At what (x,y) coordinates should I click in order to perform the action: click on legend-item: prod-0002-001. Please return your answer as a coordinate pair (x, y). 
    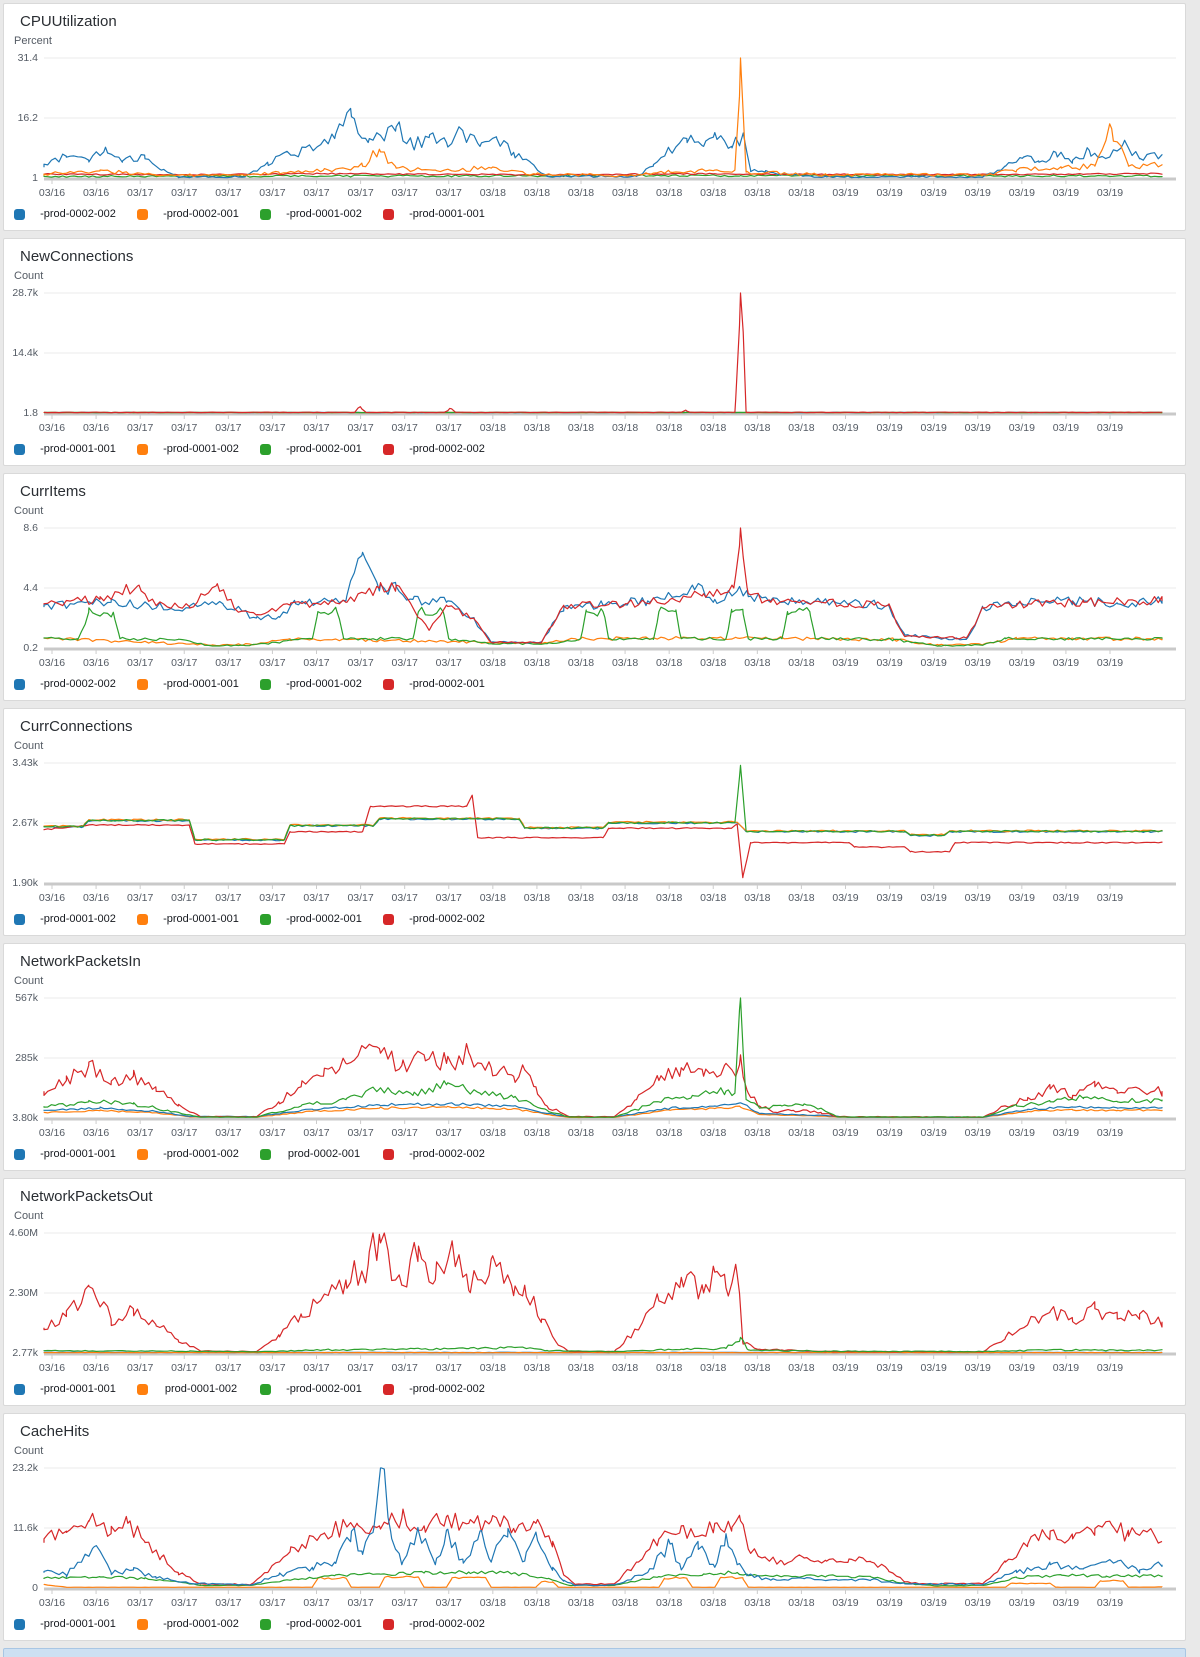
    Looking at the image, I should click on (318, 1154).